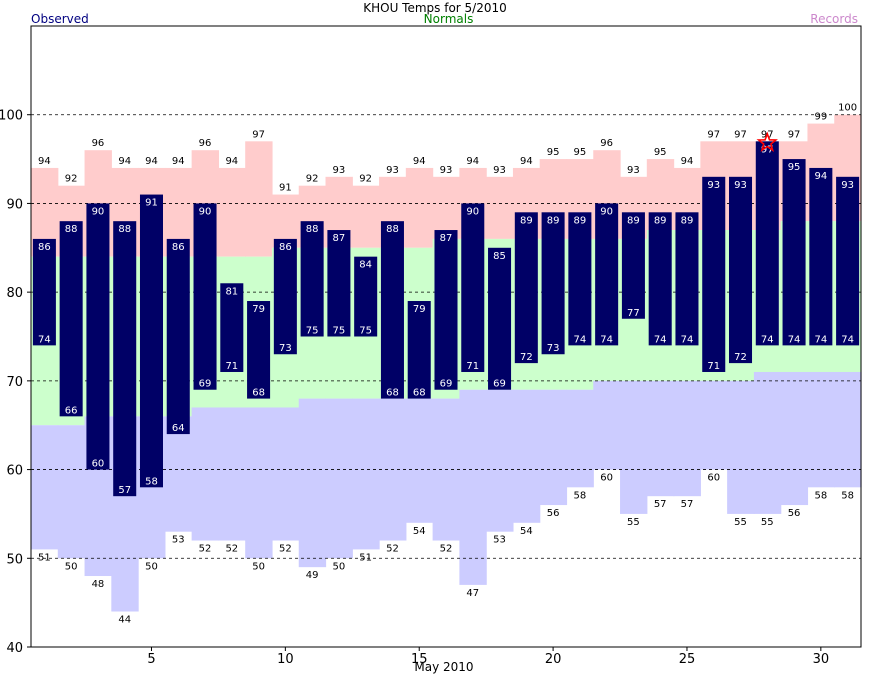 The width and height of the screenshot is (870, 676). What do you see at coordinates (472, 593) in the screenshot?
I see `record-low-label: 47` at bounding box center [472, 593].